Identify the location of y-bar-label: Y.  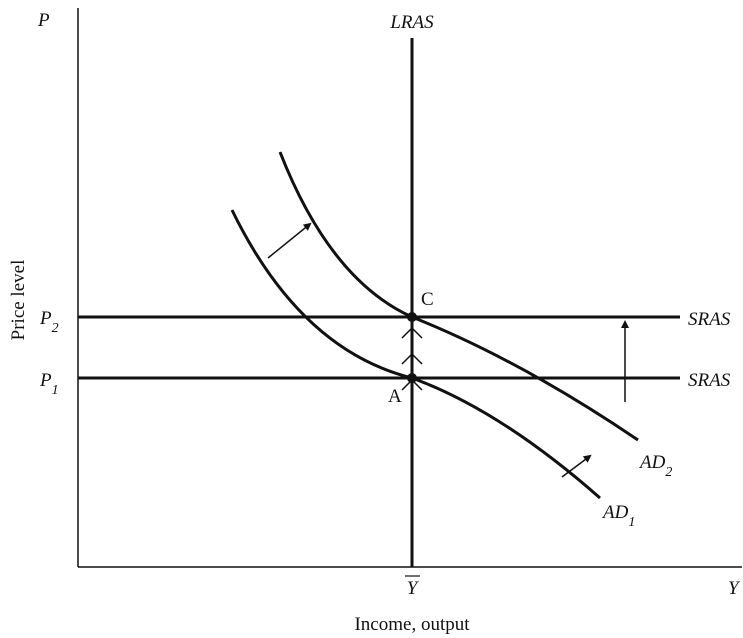
(413, 588).